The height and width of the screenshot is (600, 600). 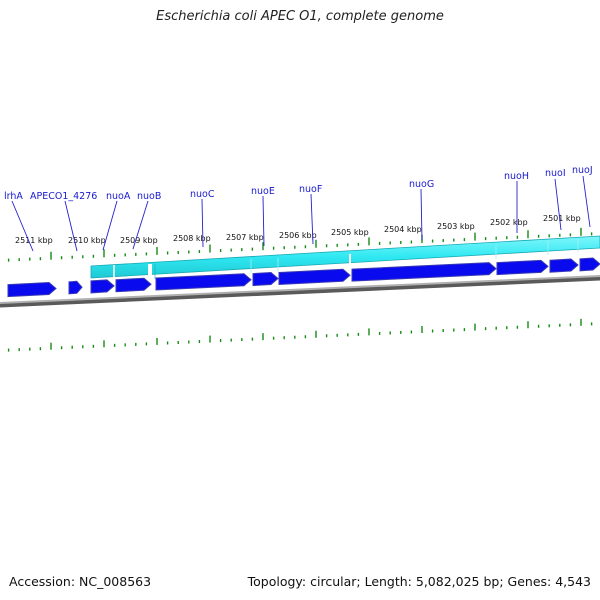 What do you see at coordinates (582, 170) in the screenshot?
I see `gene-label-nuoJ: nuoJ` at bounding box center [582, 170].